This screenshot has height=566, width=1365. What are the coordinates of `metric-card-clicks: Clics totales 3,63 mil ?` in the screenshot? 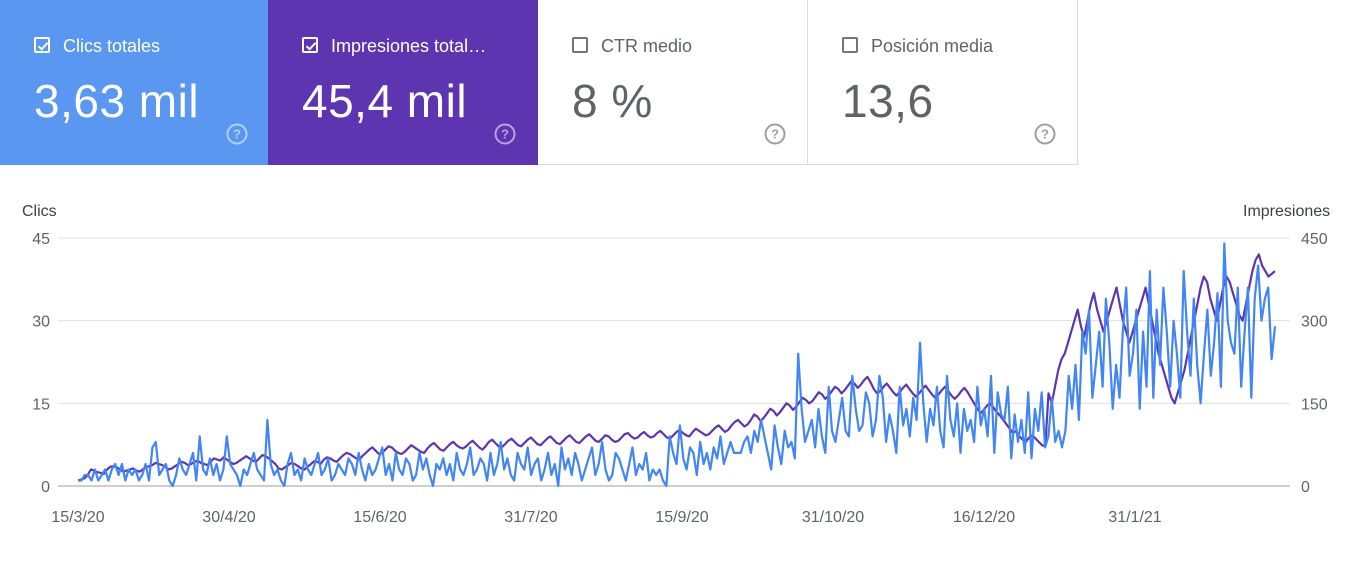 It's located at (134, 82).